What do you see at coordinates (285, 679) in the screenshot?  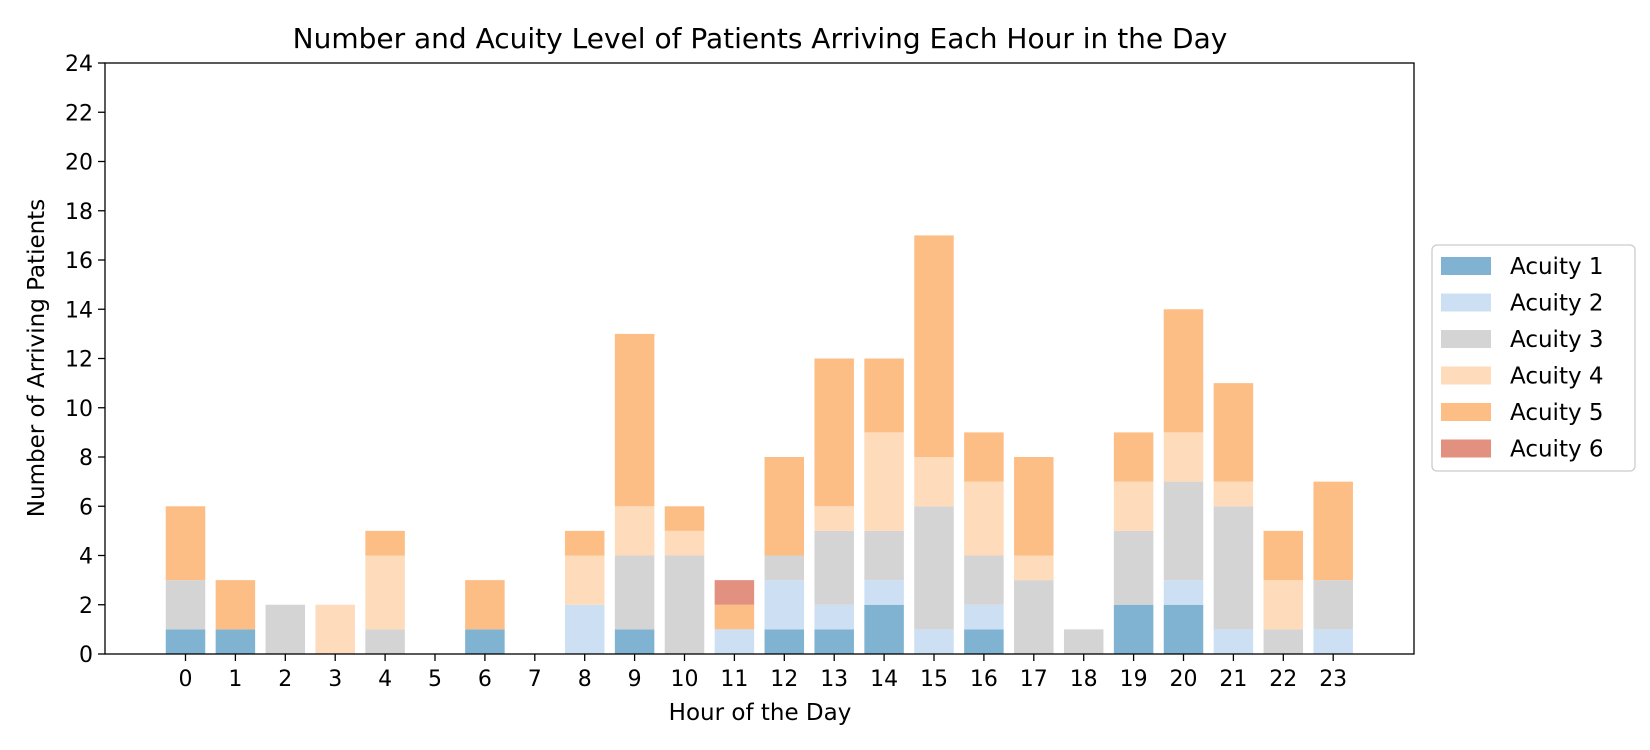 I see `x-tick-label: 2` at bounding box center [285, 679].